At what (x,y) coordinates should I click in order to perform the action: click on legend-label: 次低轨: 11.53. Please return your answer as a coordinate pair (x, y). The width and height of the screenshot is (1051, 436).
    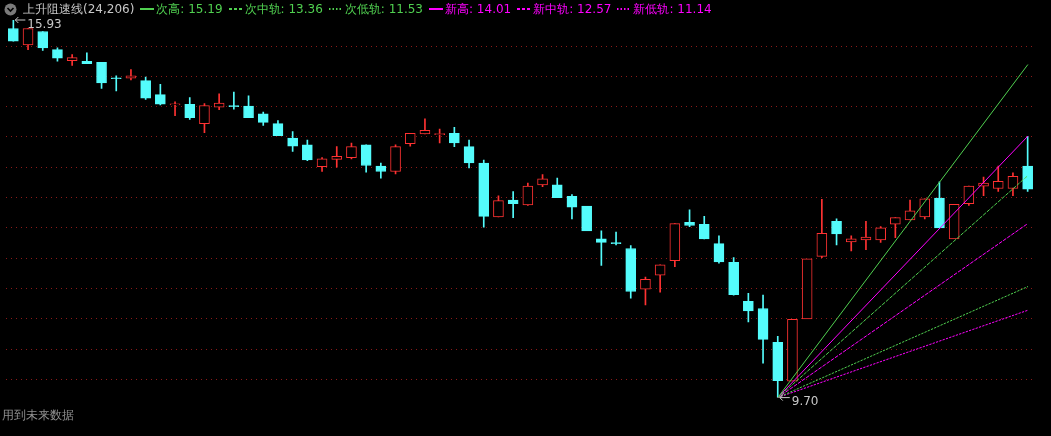
    Looking at the image, I should click on (384, 9).